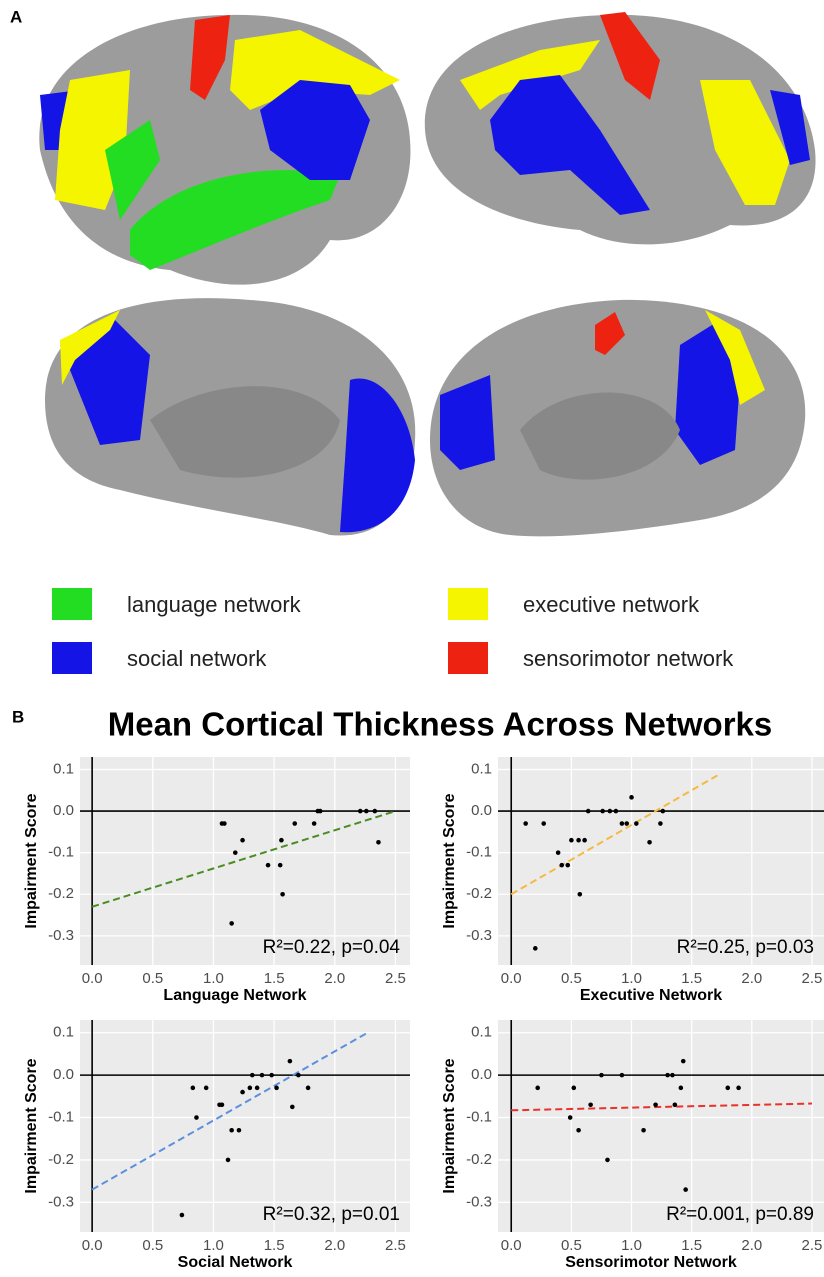 Image resolution: width=824 pixels, height=1277 pixels. What do you see at coordinates (332, 947) in the screenshot?
I see `annotation: R²=0.22, p=0.04` at bounding box center [332, 947].